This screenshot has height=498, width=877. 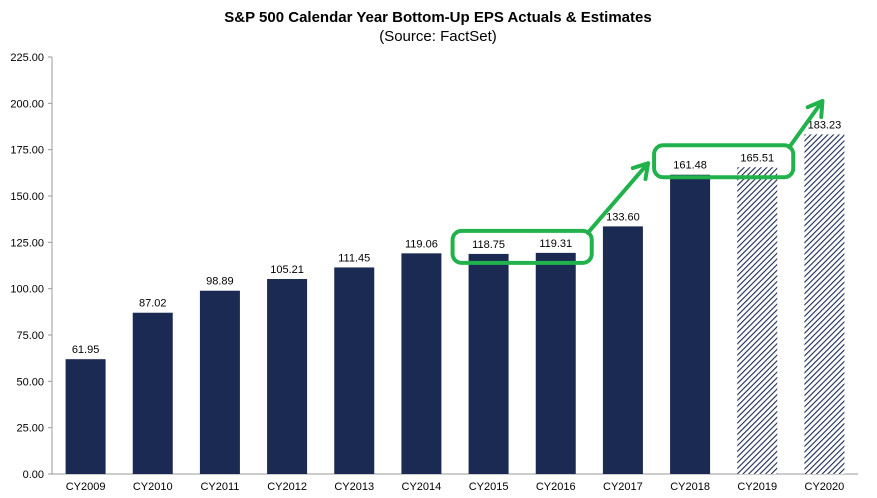 What do you see at coordinates (438, 36) in the screenshot?
I see `chart-subtitle: (Source: FactSet)` at bounding box center [438, 36].